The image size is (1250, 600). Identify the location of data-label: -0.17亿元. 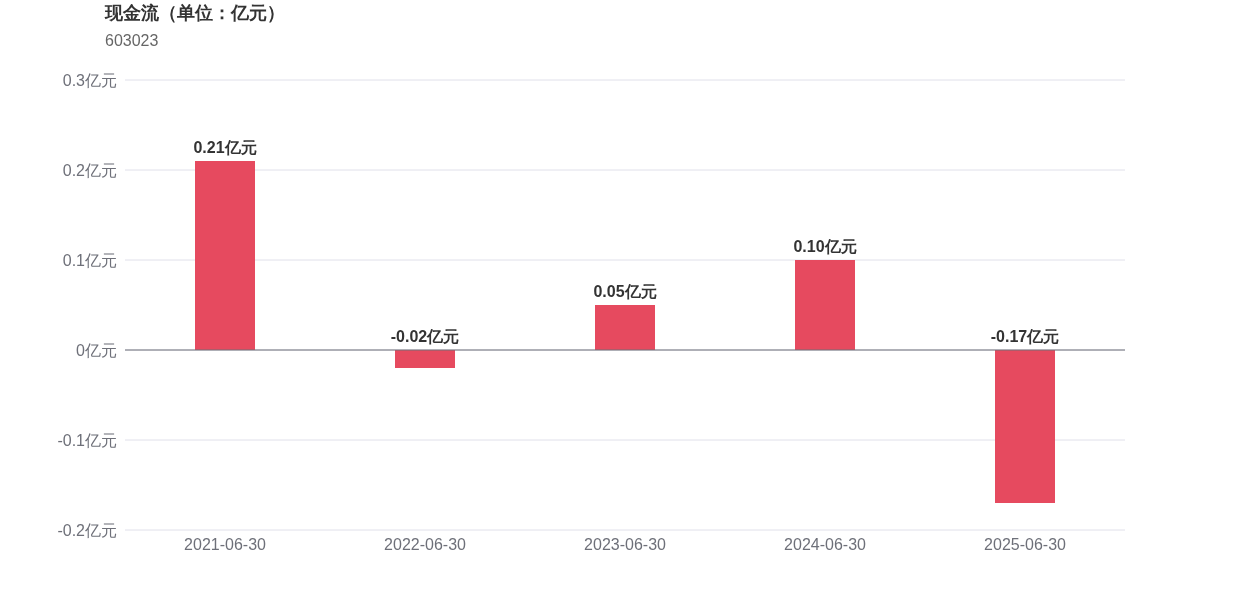
(1025, 336).